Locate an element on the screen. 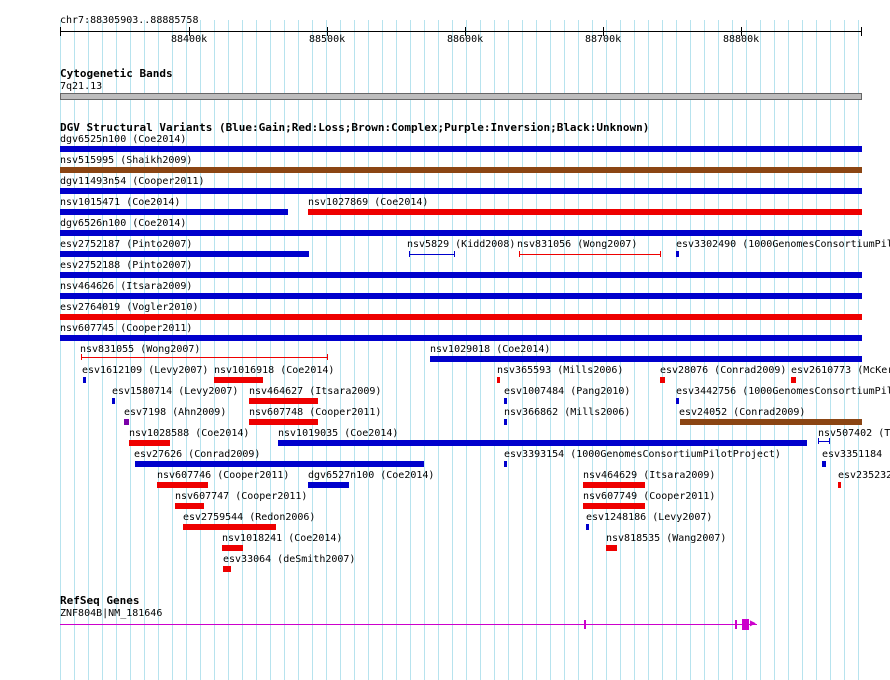 This screenshot has width=890, height=680. variant-bar-nsv464626 is located at coordinates (461, 296).